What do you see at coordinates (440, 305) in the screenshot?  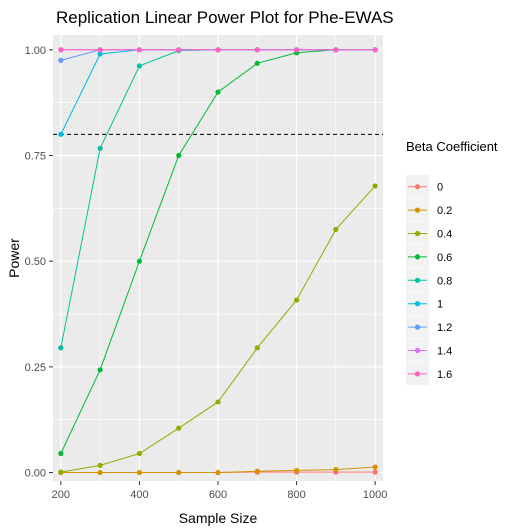 I see `legend-label: 1` at bounding box center [440, 305].